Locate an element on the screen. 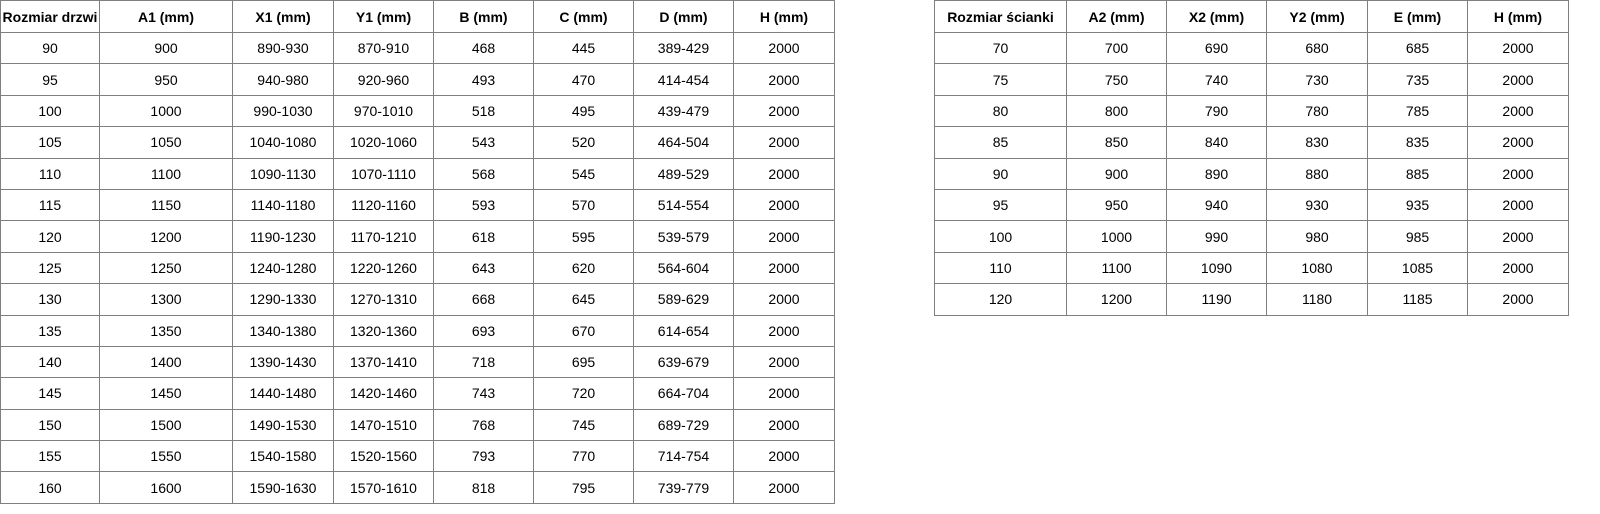 This screenshot has width=1600, height=514. table-cell: 1090-1130 is located at coordinates (283, 173).